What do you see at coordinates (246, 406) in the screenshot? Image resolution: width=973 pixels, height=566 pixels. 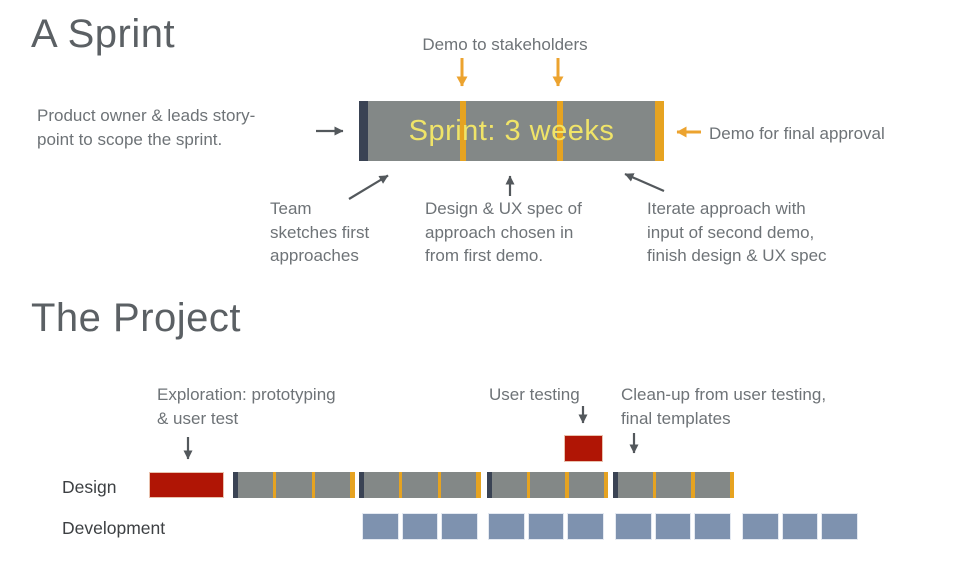 I see `annotation-exploration: Exploration: prototyping & user test` at bounding box center [246, 406].